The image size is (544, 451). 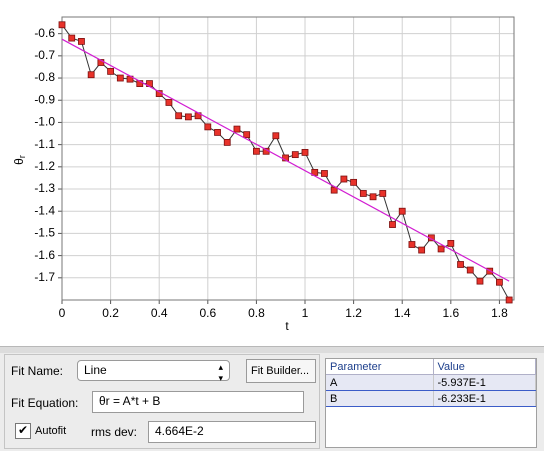 I want to click on x-tick-label: 0.2, so click(x=110, y=313).